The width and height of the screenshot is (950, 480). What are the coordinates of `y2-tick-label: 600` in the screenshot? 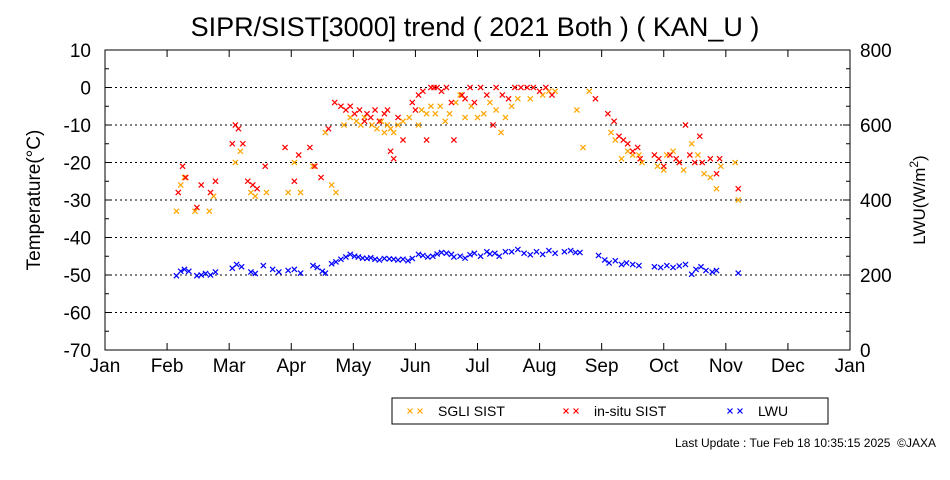 It's located at (876, 126).